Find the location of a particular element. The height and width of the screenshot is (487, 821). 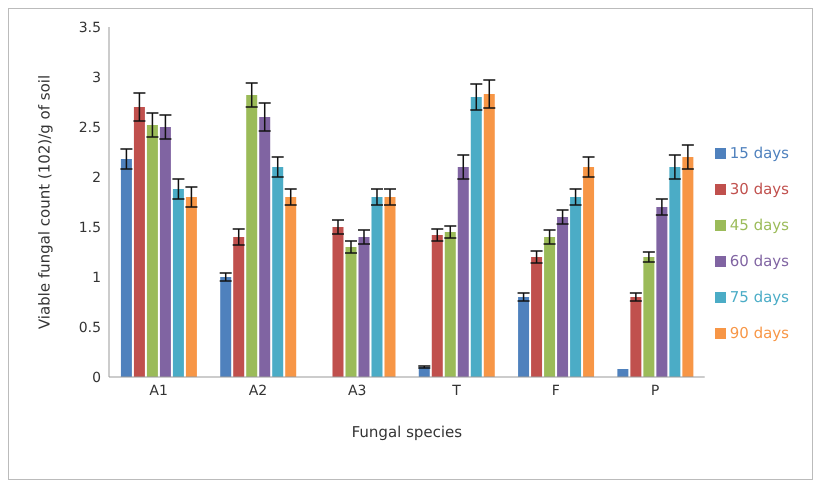

legend-label: 90 days is located at coordinates (759, 333).